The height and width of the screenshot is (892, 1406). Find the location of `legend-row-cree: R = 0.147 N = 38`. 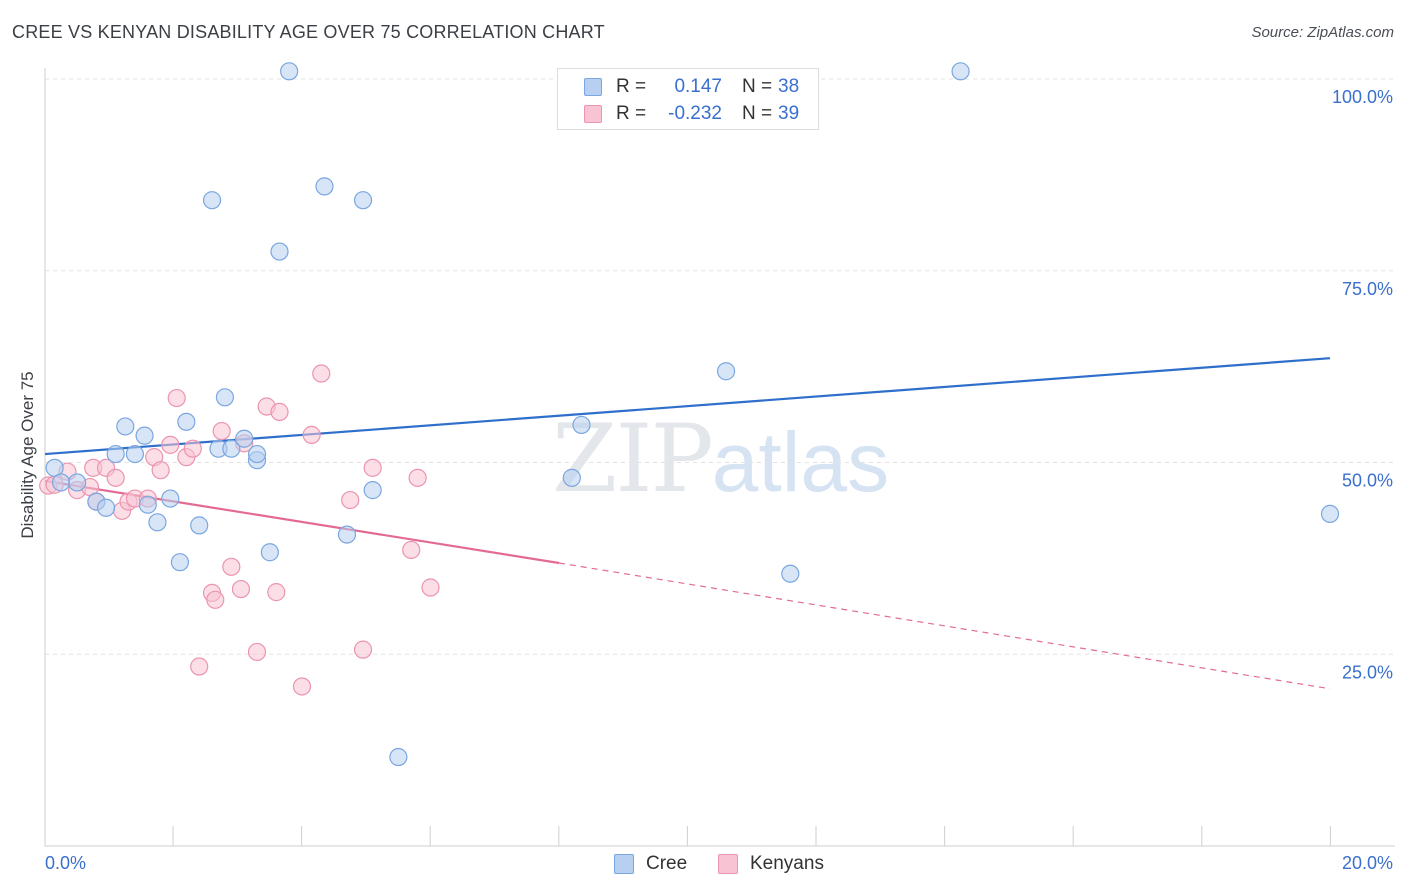

legend-row-cree: R = 0.147 N = 38 is located at coordinates (691, 87).